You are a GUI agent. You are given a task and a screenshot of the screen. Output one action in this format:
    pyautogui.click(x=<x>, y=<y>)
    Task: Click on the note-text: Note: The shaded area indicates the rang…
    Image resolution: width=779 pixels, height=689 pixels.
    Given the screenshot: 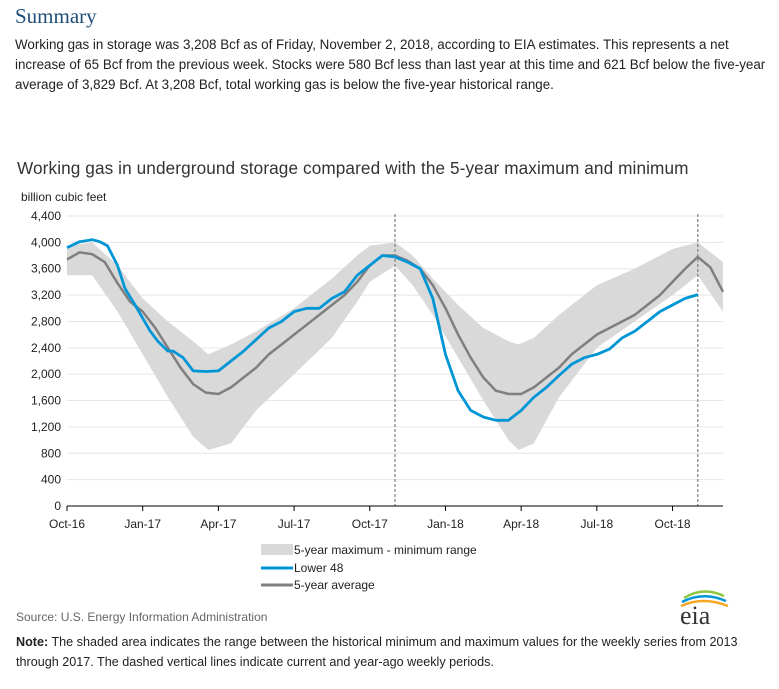 What is the action you would take?
    pyautogui.click(x=391, y=652)
    